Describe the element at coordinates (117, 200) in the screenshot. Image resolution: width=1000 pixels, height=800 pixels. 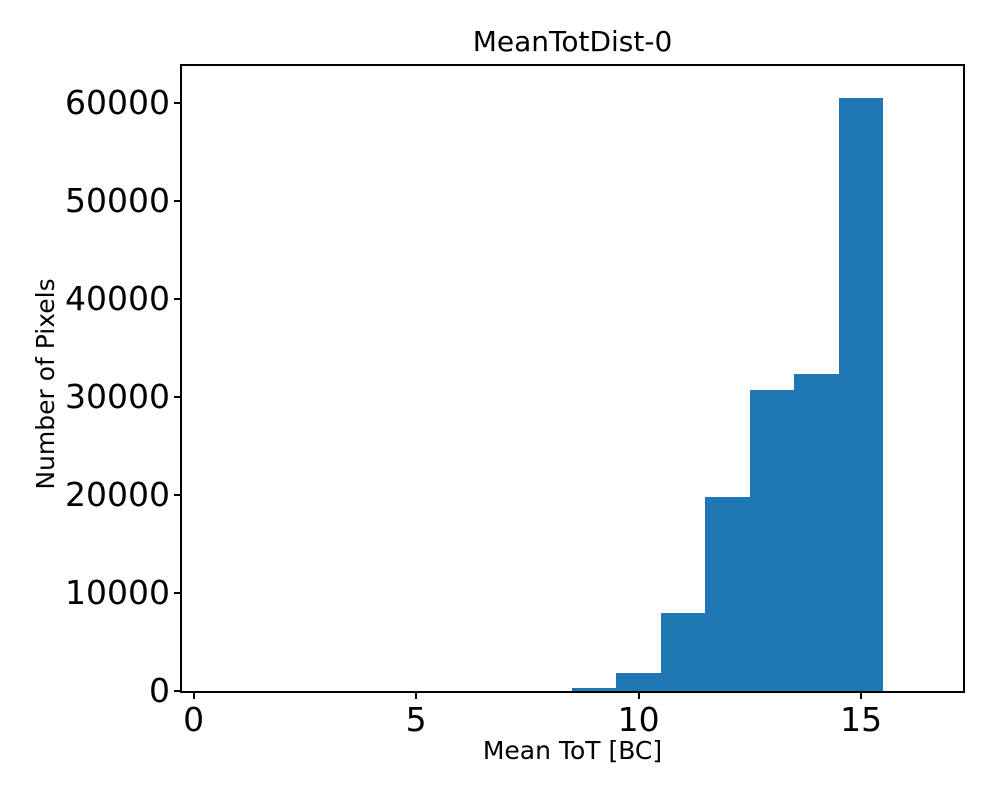
I see `y-tick-label: 50000` at that location.